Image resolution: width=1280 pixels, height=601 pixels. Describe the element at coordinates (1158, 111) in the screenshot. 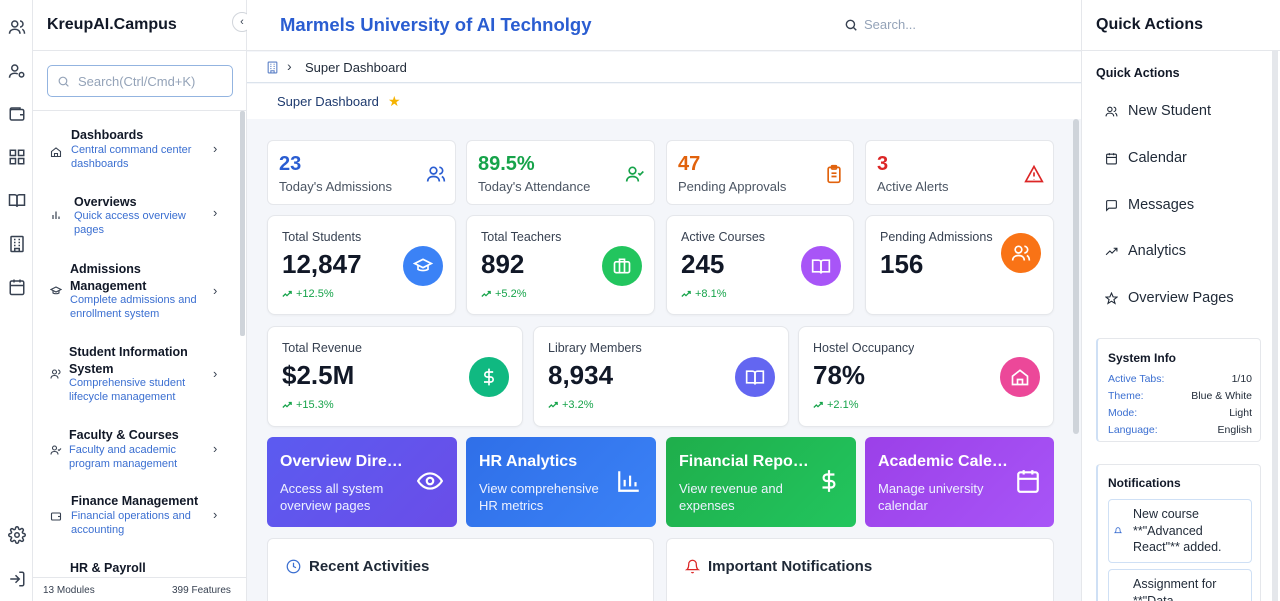

I see `quick-action-new-student: New Student` at that location.